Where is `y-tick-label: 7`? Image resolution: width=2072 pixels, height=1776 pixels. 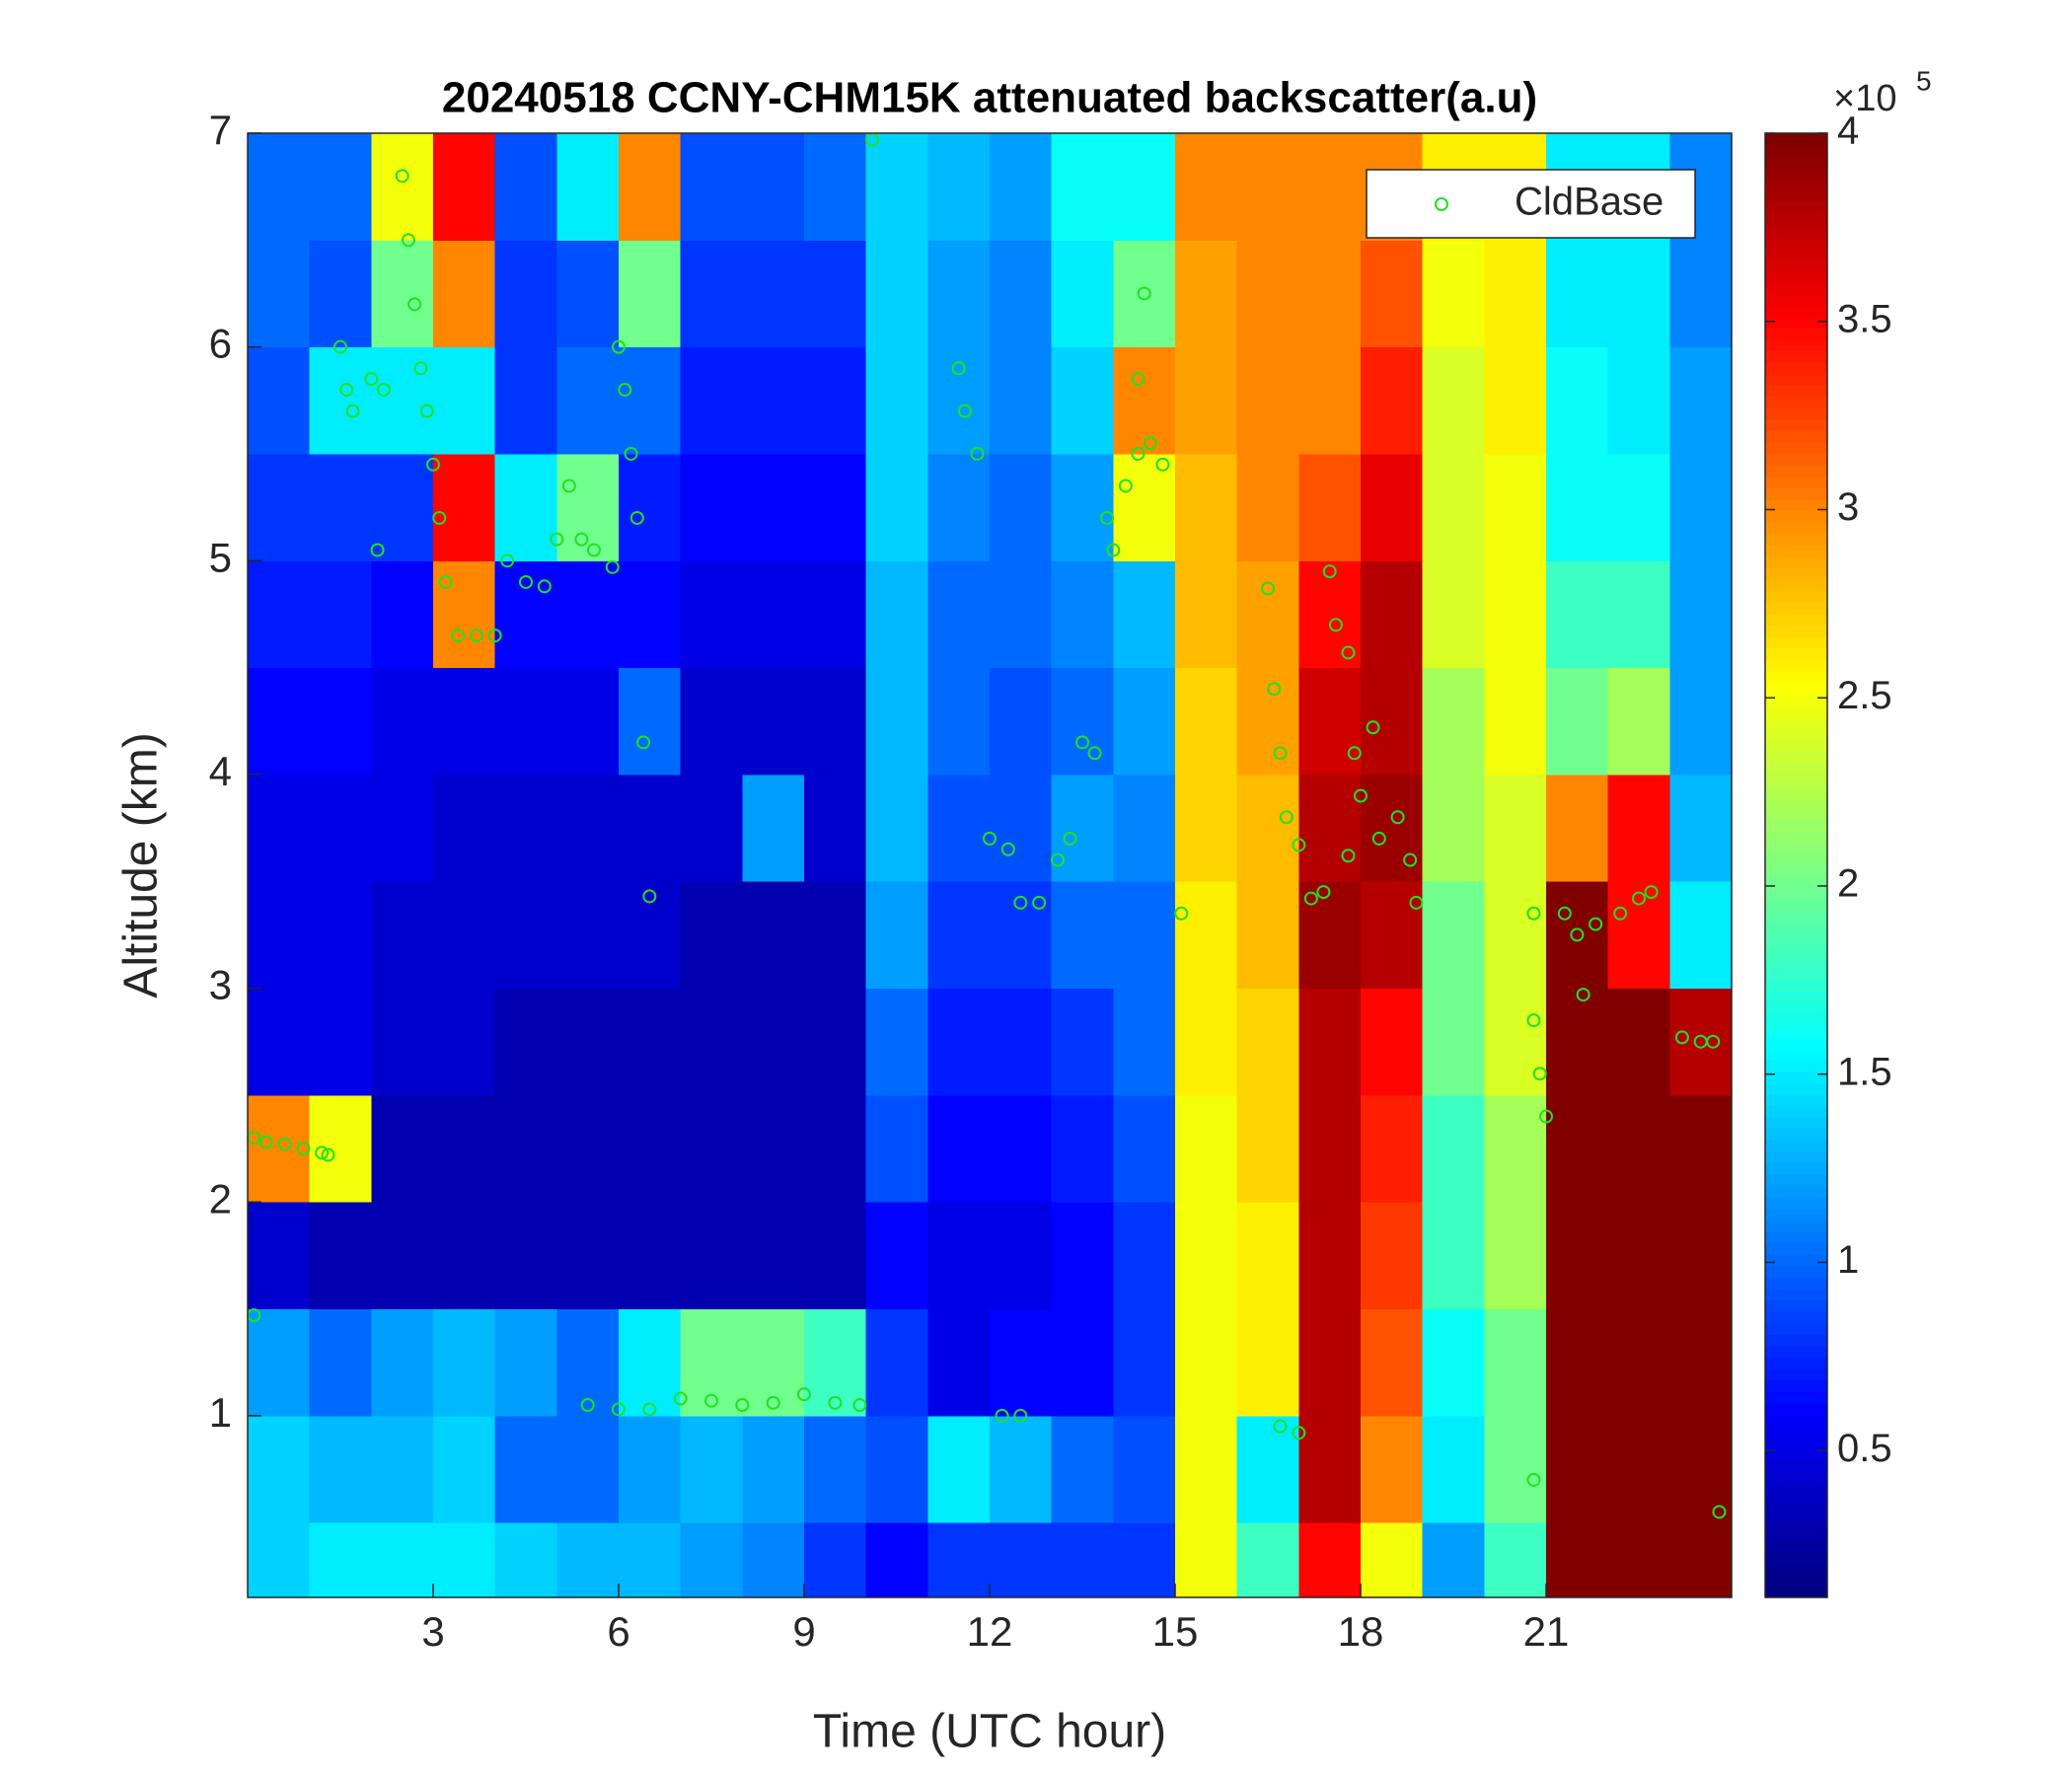 y-tick-label: 7 is located at coordinates (221, 130).